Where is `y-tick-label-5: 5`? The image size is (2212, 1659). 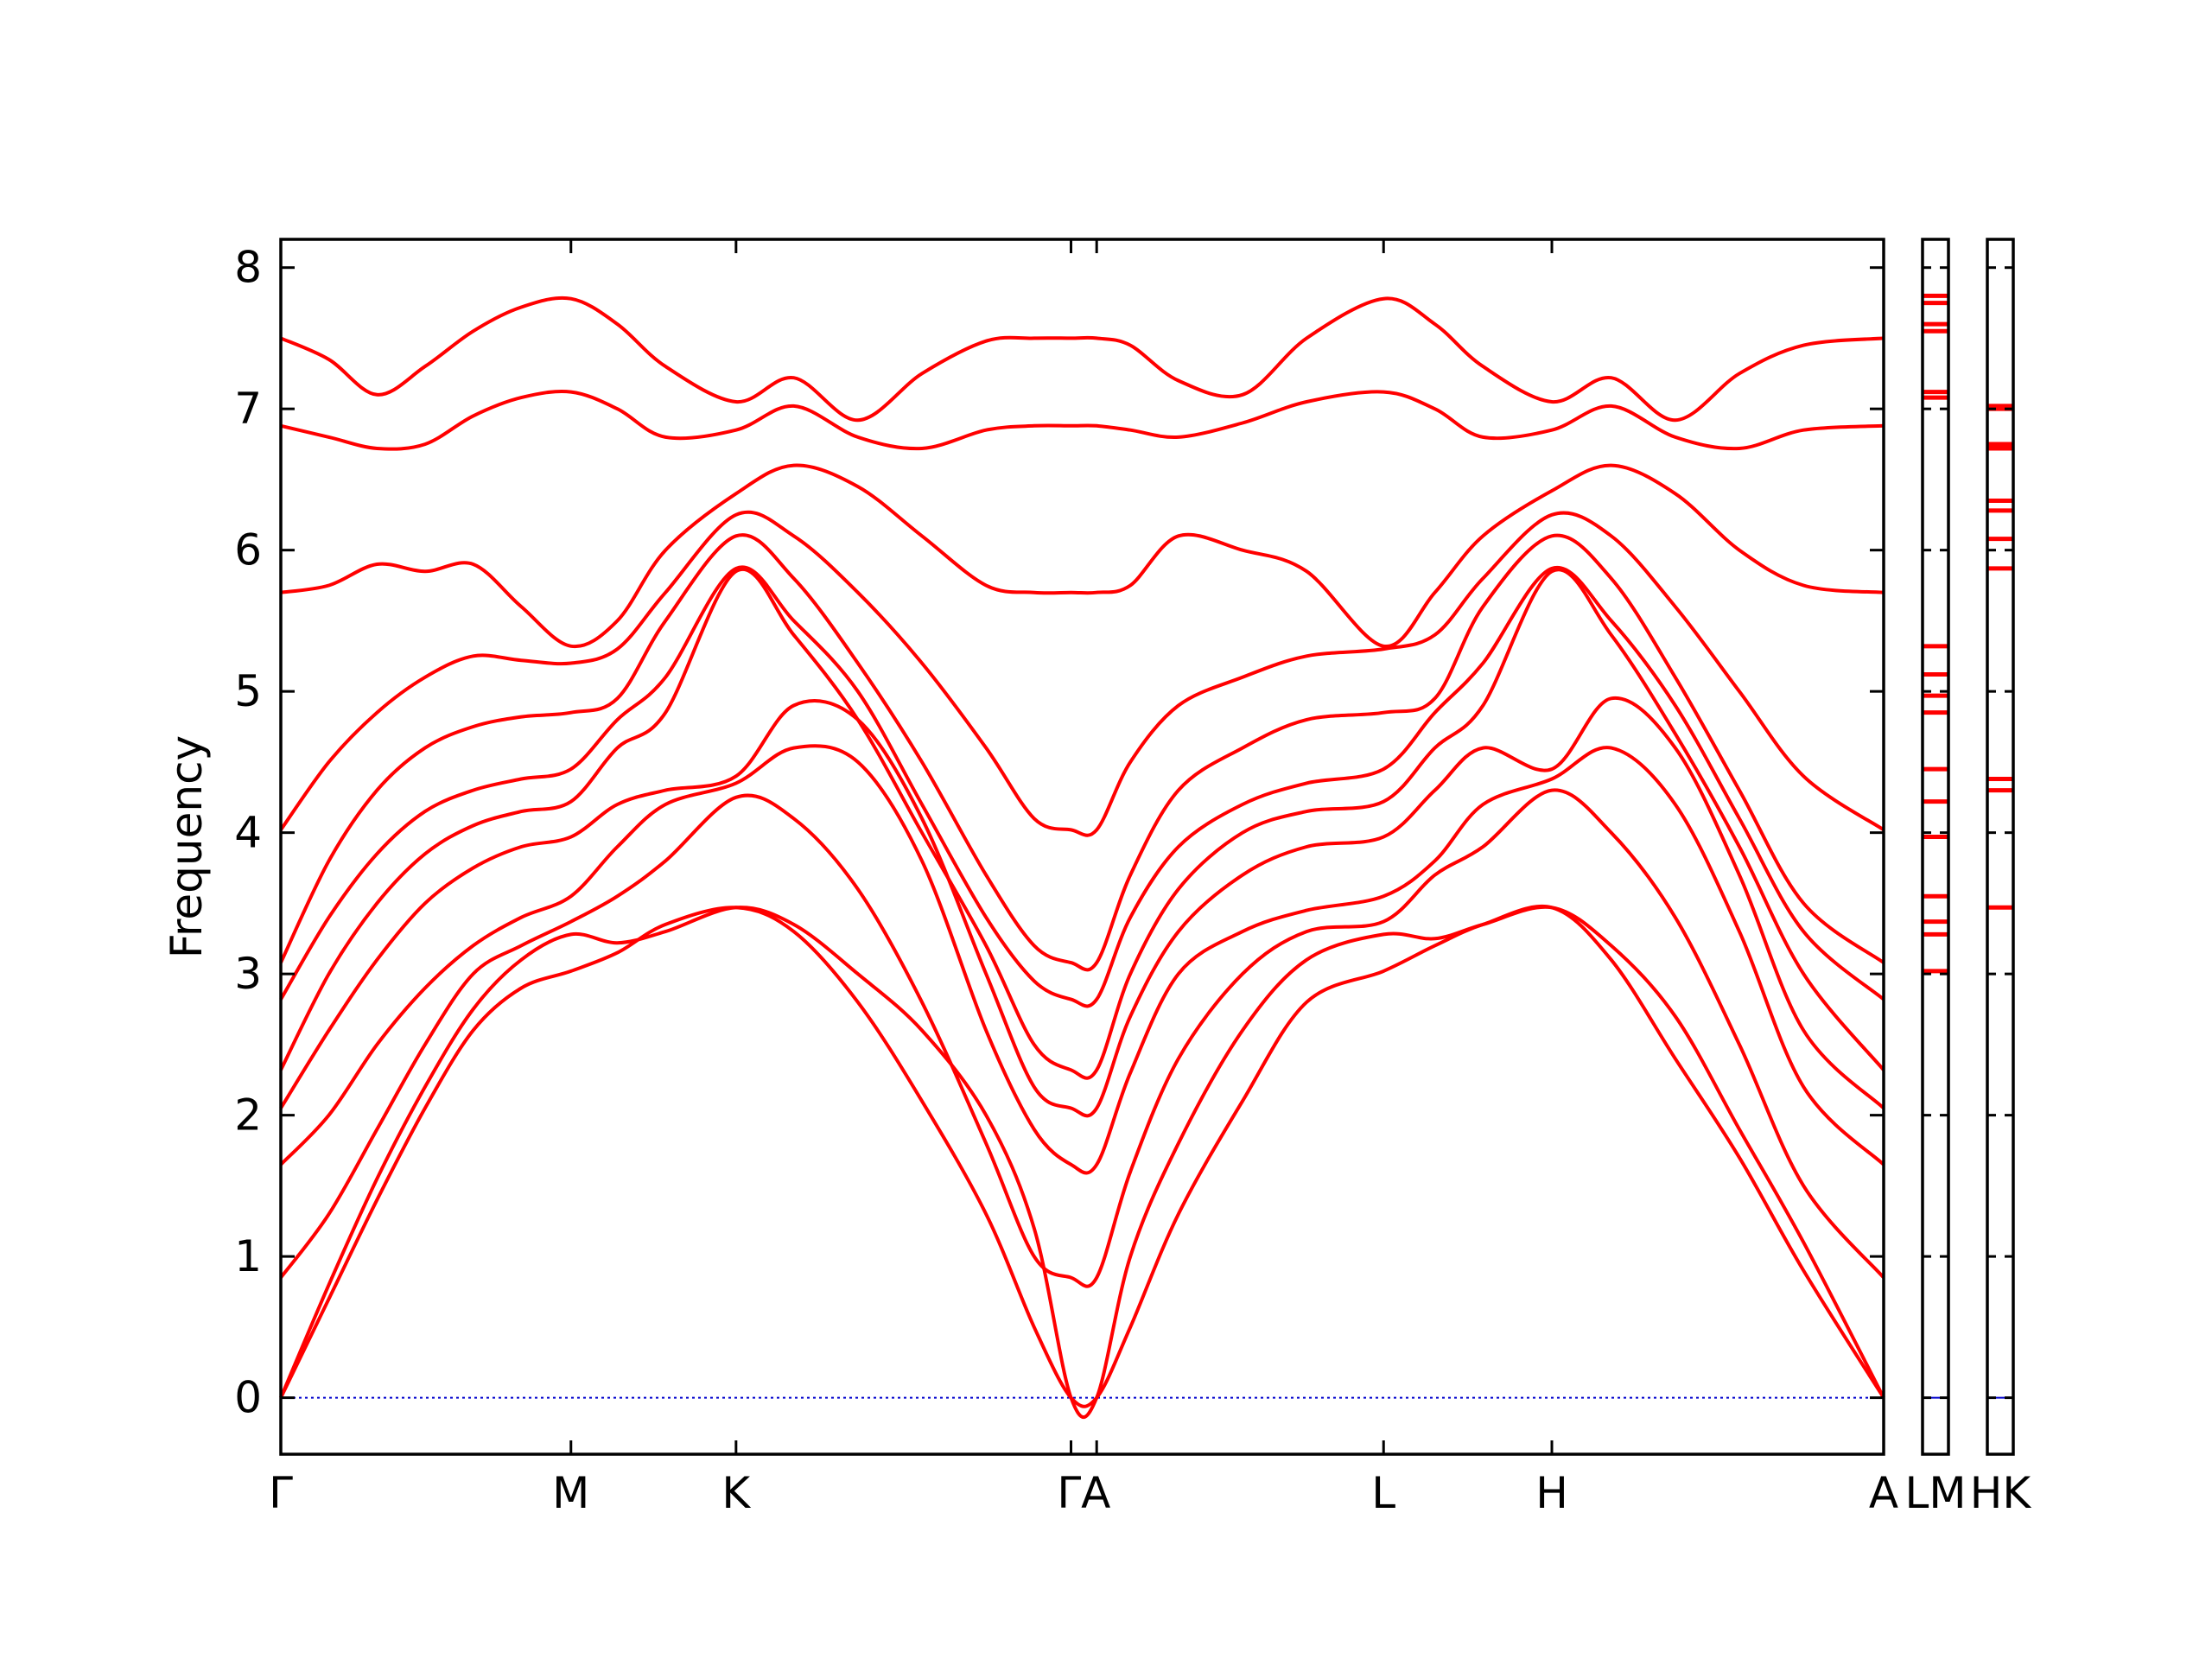 y-tick-label-5: 5 is located at coordinates (248, 691).